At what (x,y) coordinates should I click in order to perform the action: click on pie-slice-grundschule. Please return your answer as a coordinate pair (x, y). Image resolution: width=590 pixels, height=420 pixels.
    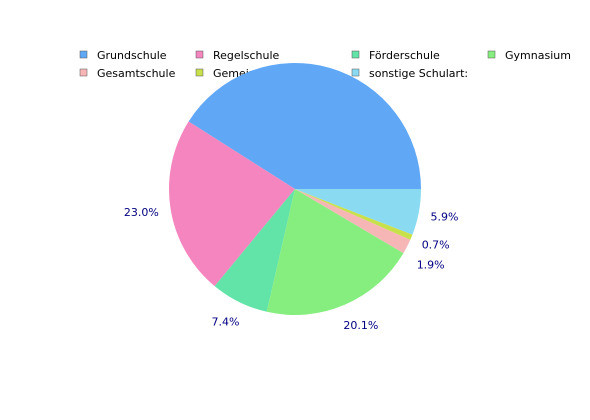
    Looking at the image, I should click on (305, 125).